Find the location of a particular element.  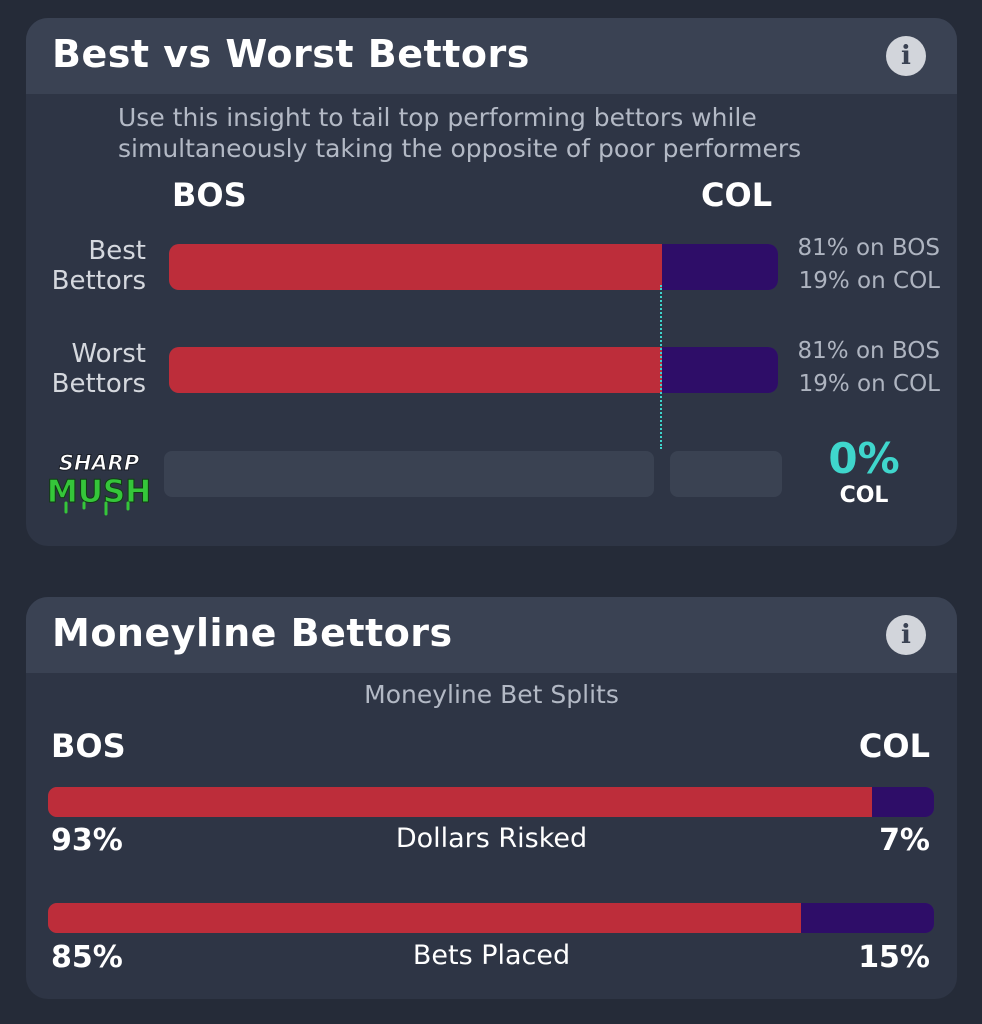

label-line: Worst is located at coordinates (108, 354).